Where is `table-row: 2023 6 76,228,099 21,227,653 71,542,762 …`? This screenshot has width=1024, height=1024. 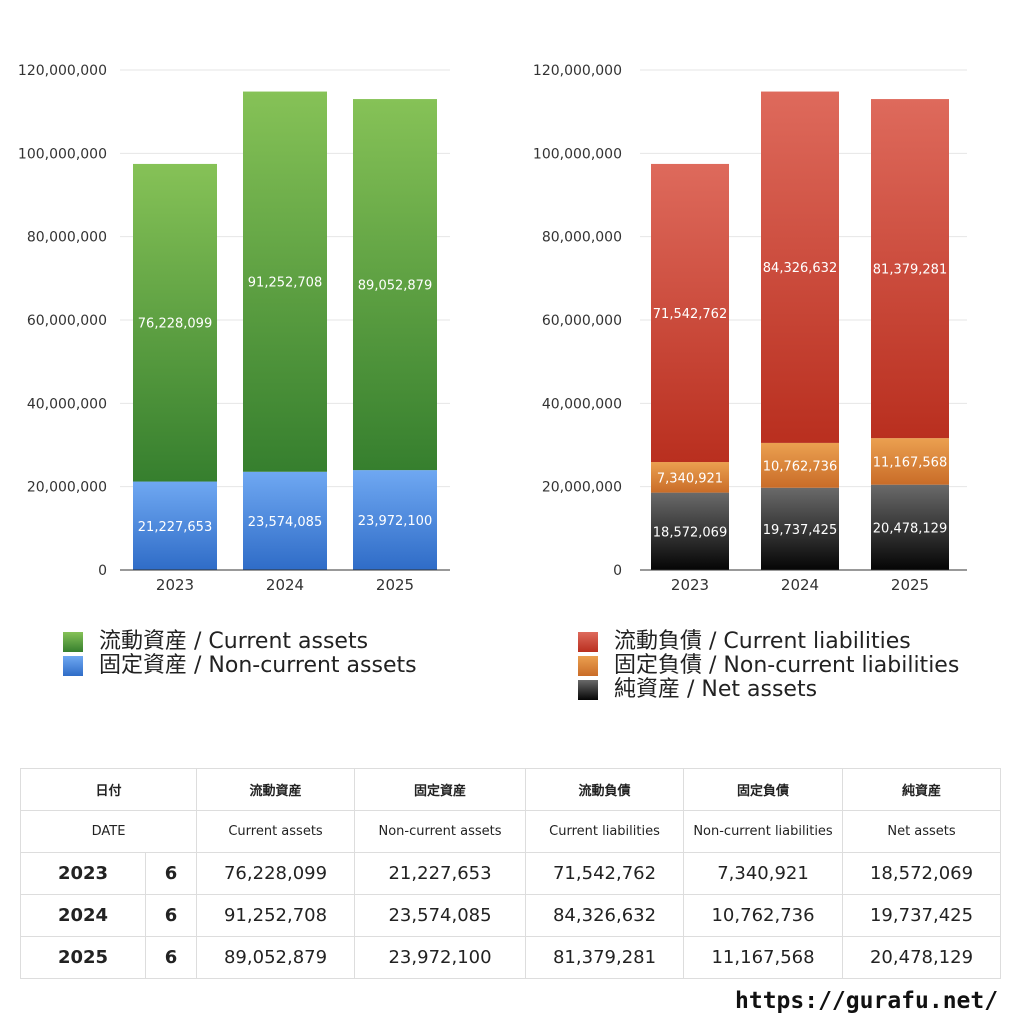
table-row: 2023 6 76,228,099 21,227,653 71,542,762 … is located at coordinates (511, 873).